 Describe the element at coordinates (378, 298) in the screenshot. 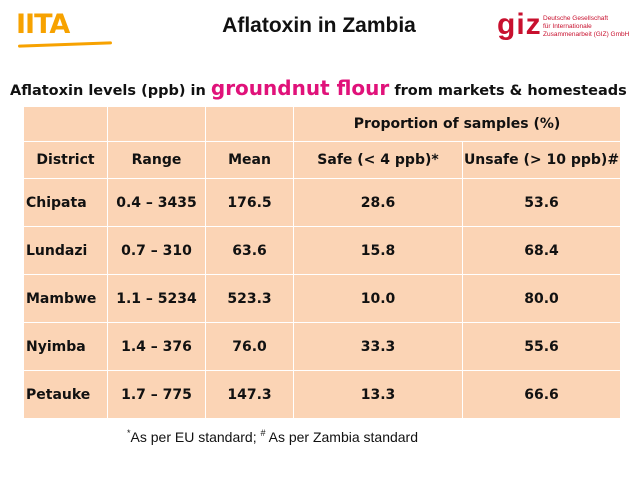

I see `safe-cell: 10.0` at that location.